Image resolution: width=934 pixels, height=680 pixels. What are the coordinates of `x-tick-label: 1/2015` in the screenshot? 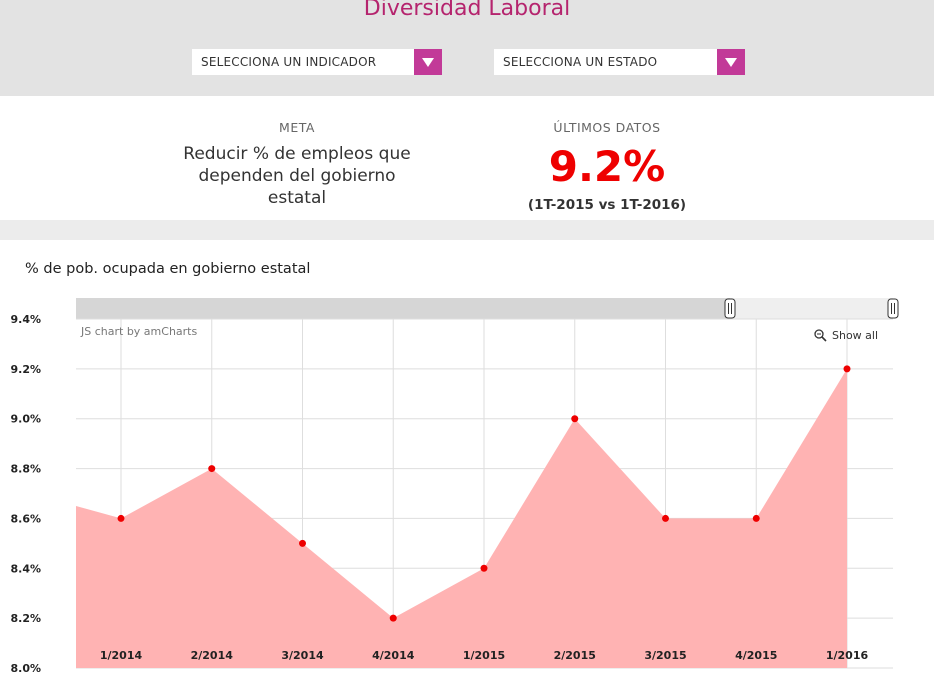 It's located at (484, 655).